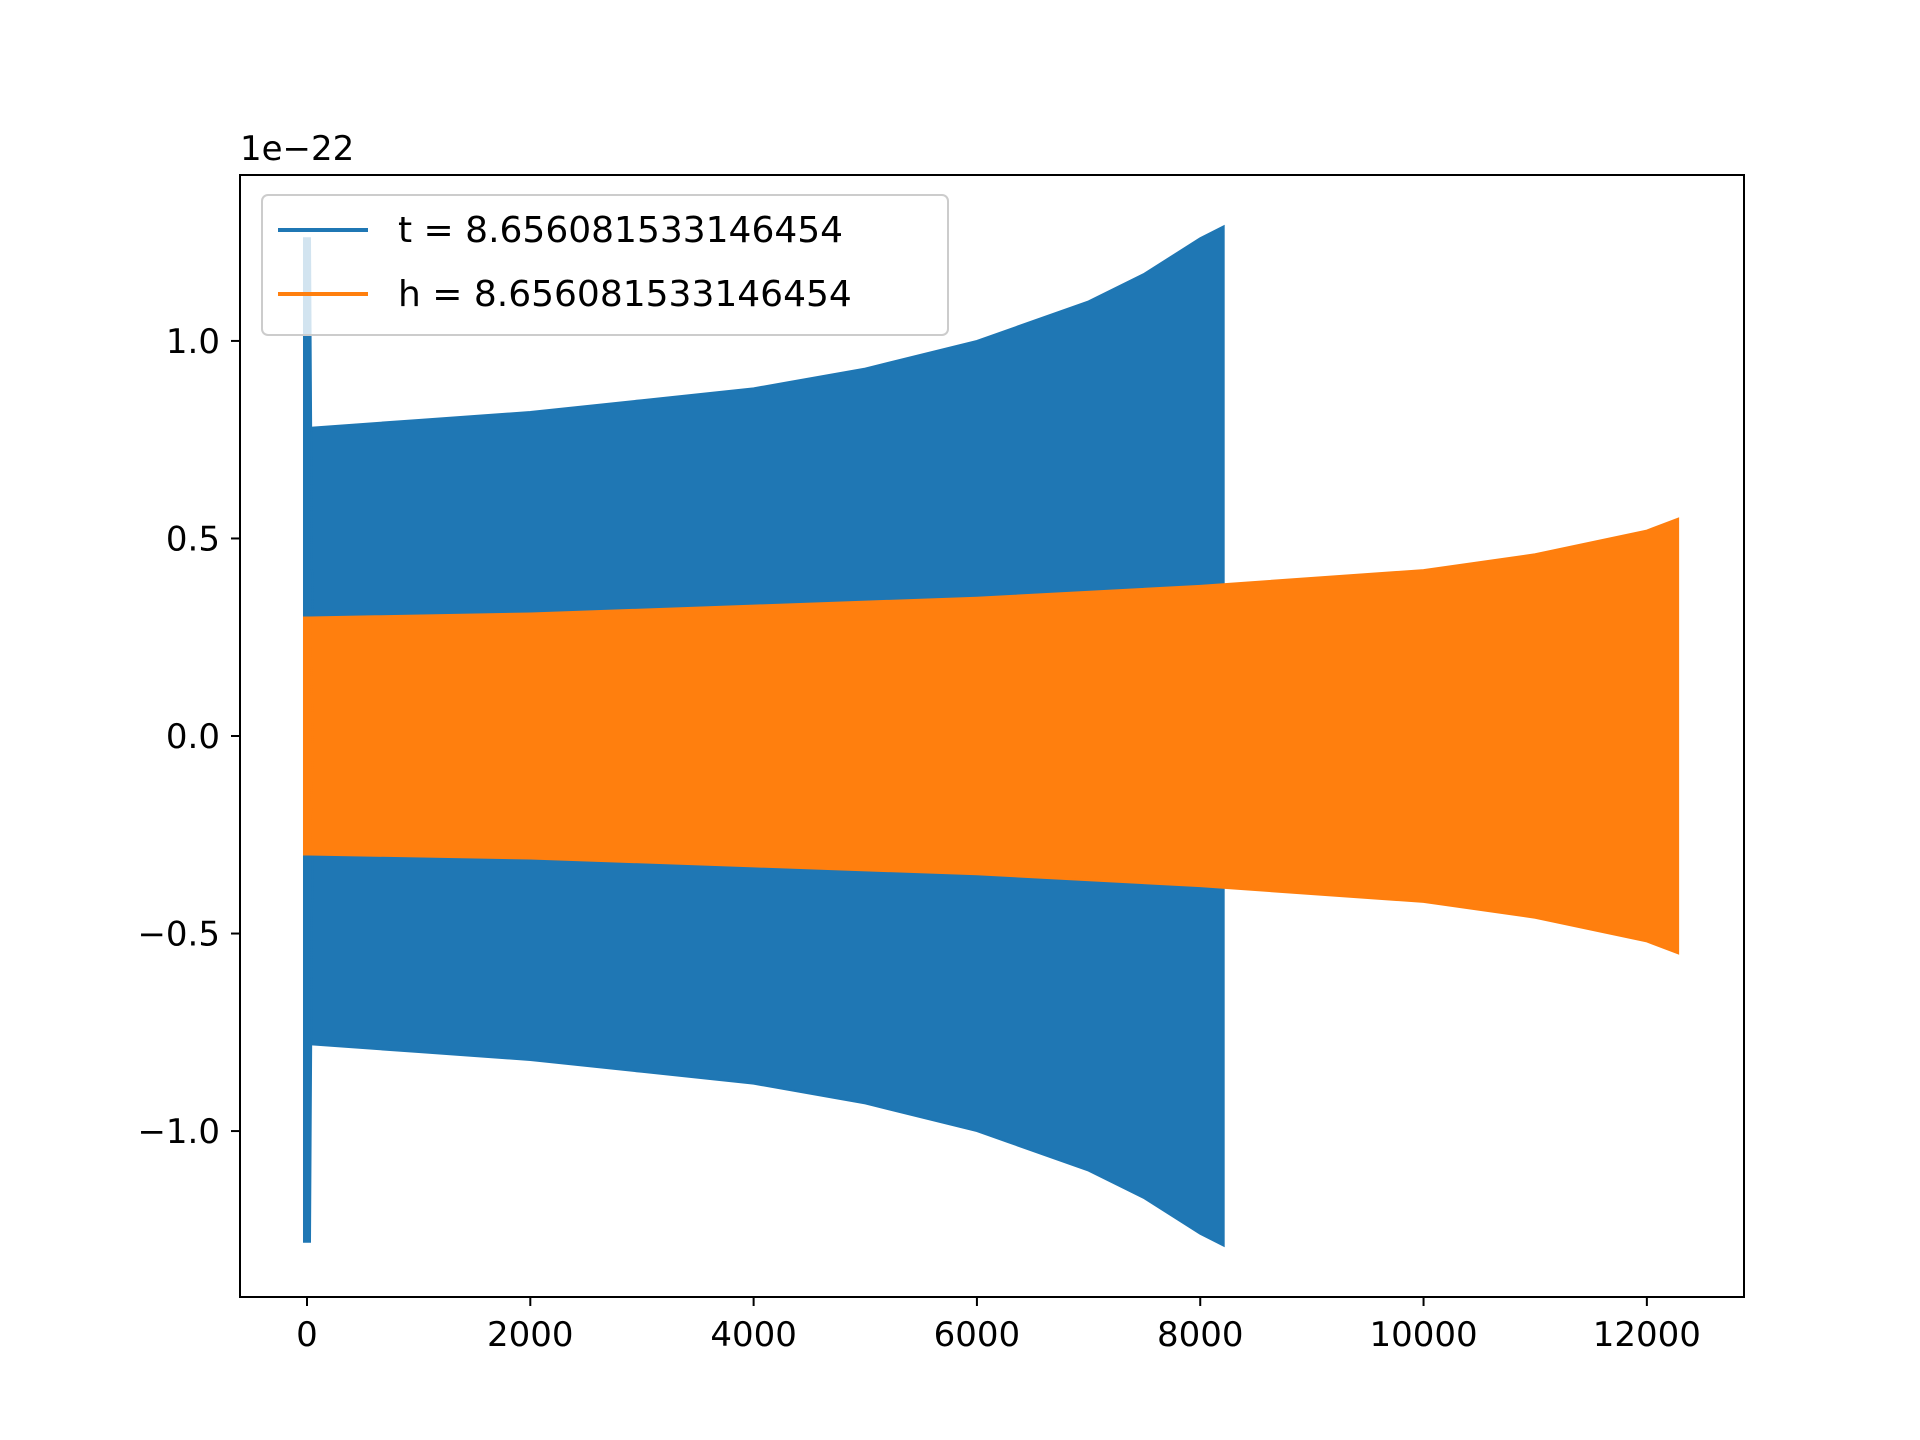 The image size is (1920, 1440). I want to click on y-axis: −1.0 −0.5 0.0 0.5 1.0, so click(188, 737).